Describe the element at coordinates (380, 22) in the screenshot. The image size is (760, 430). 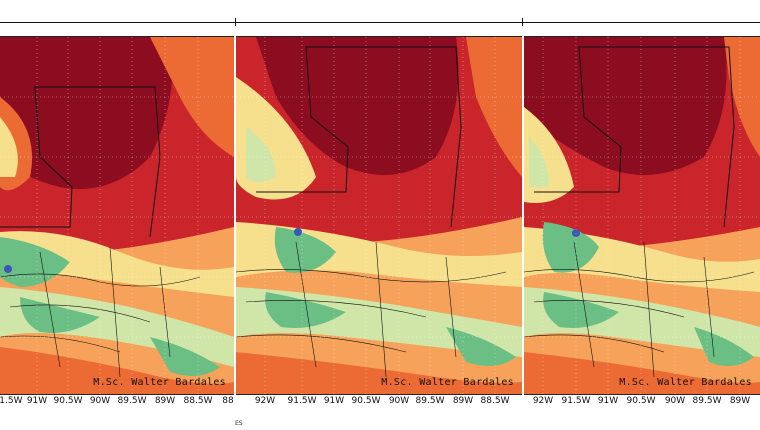
I see `top-border-line` at that location.